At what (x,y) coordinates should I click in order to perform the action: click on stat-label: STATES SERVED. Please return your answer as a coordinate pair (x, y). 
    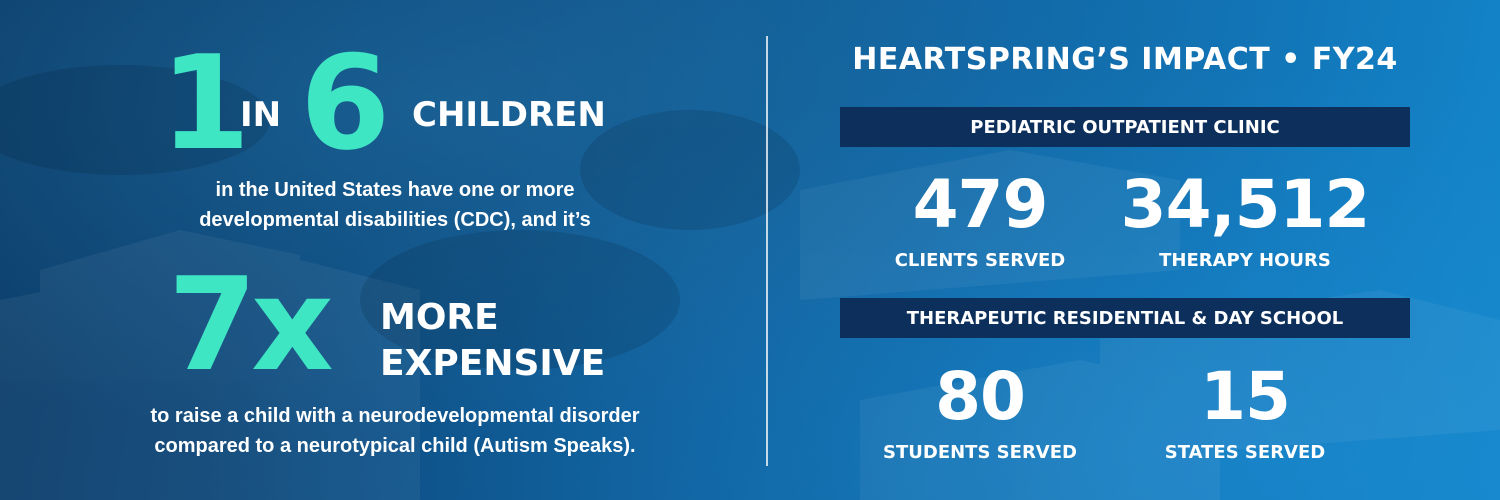
    Looking at the image, I should click on (1245, 452).